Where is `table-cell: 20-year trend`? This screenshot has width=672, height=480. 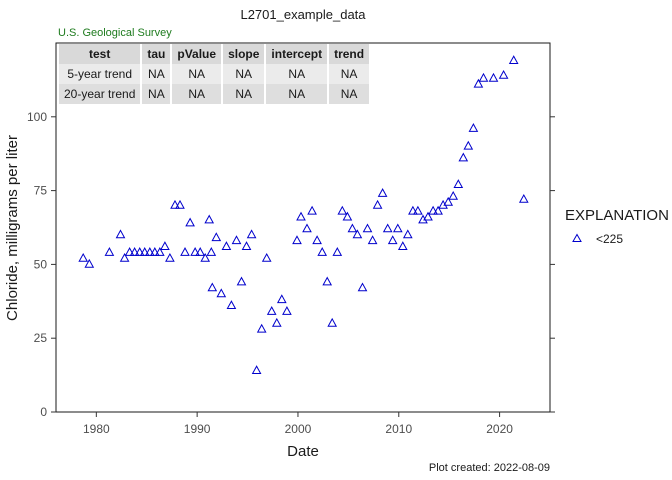
table-cell: 20-year trend is located at coordinates (100, 94).